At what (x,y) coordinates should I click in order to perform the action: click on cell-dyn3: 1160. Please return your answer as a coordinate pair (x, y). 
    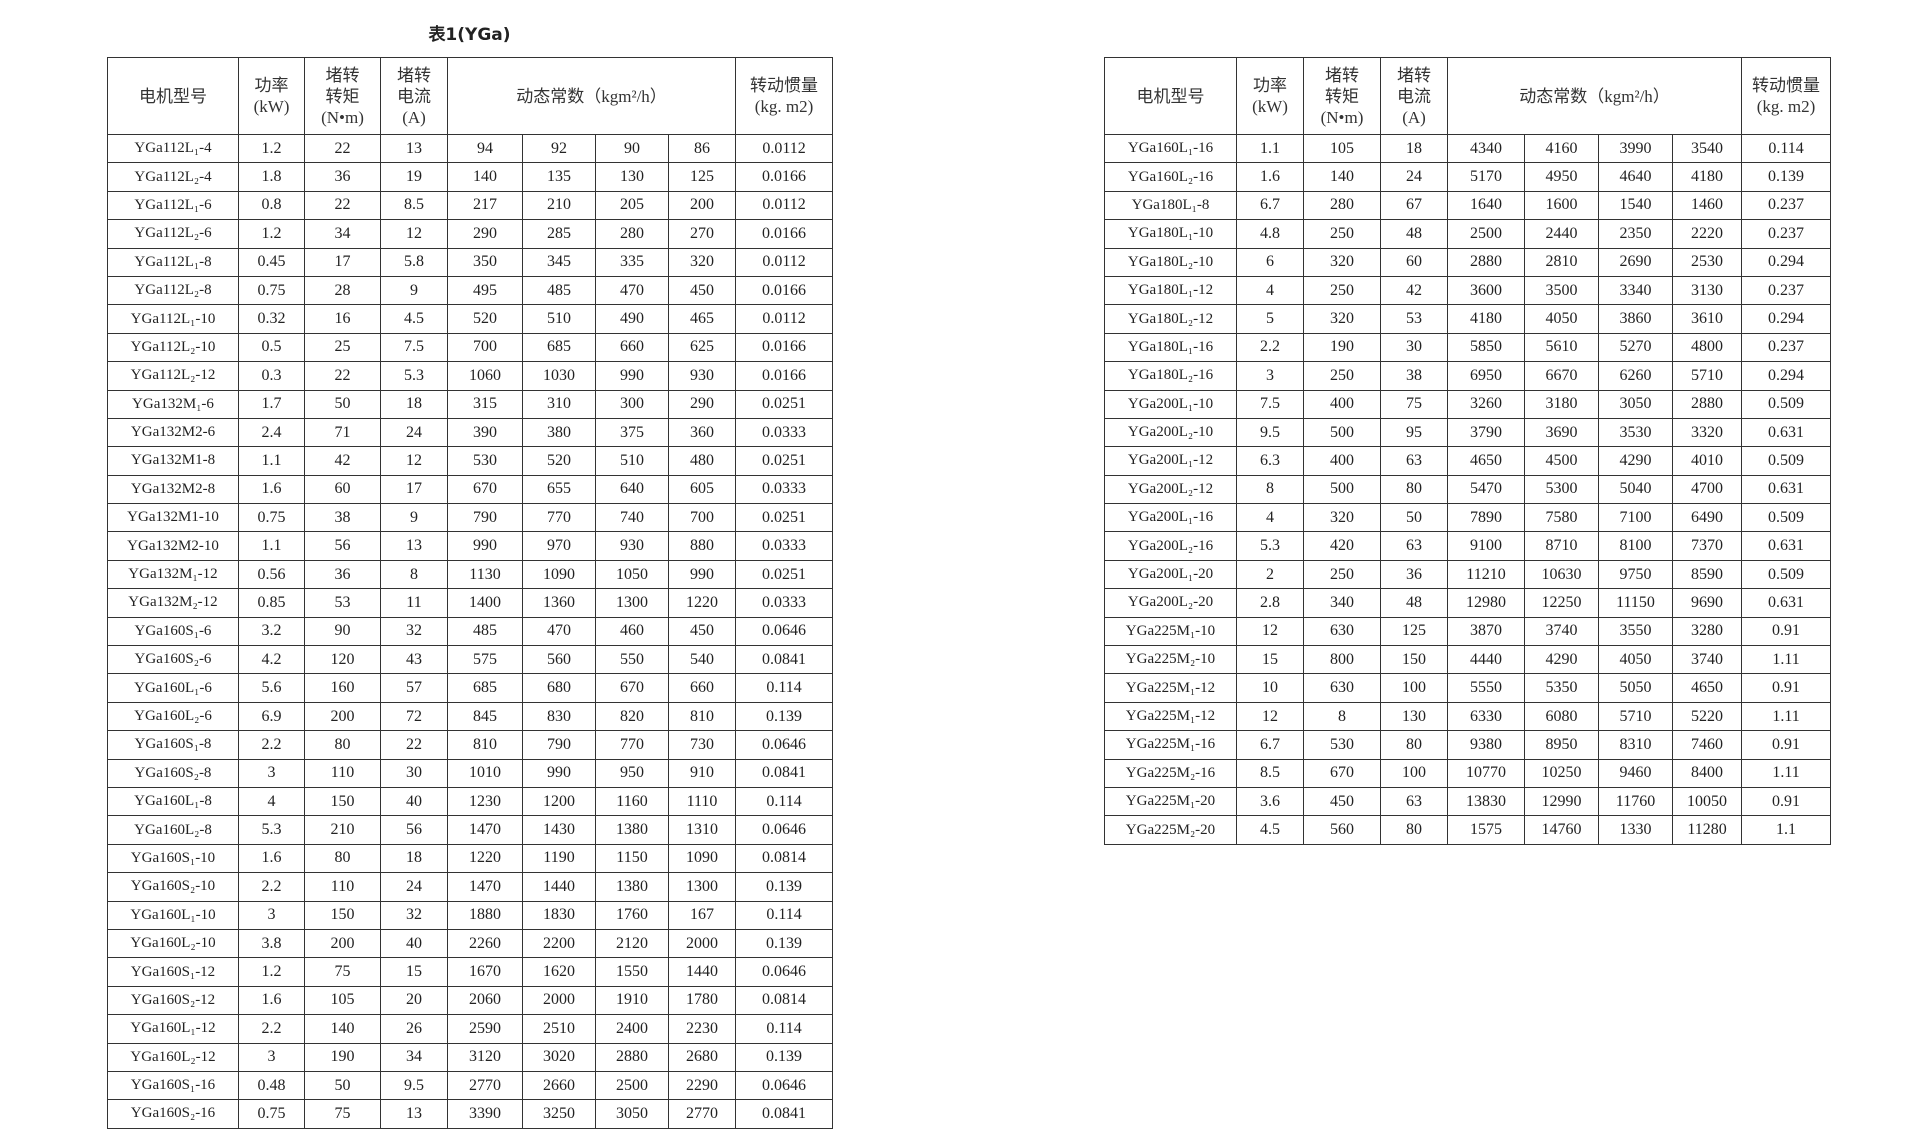
    Looking at the image, I should click on (632, 801).